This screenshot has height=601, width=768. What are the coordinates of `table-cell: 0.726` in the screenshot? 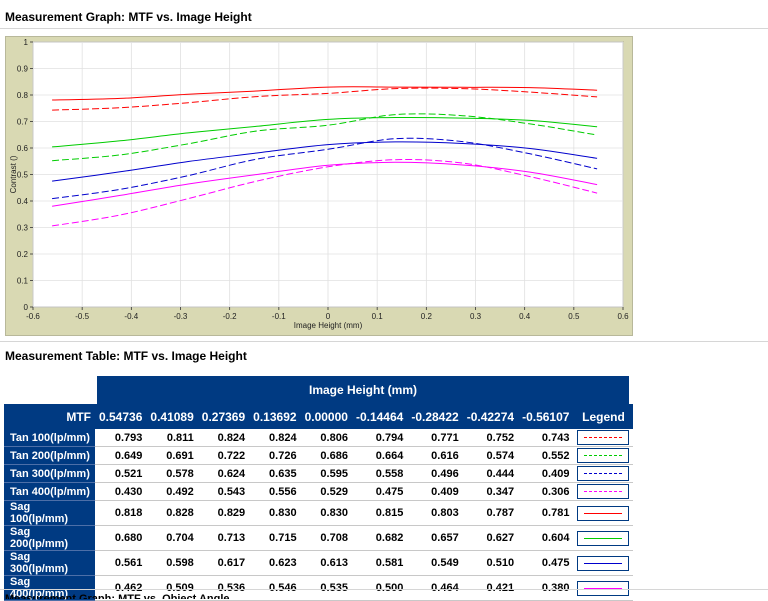 It's located at (275, 455).